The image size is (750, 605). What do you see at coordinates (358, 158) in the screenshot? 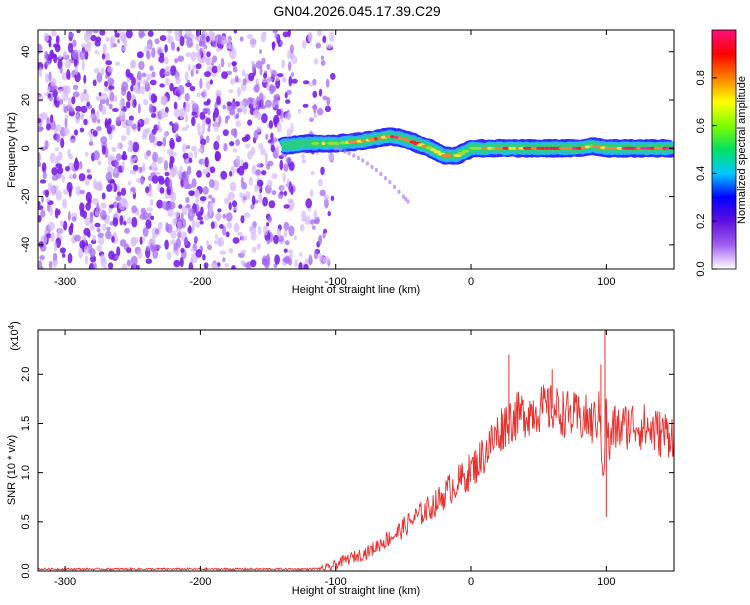
I see `secondary-trace-point` at bounding box center [358, 158].